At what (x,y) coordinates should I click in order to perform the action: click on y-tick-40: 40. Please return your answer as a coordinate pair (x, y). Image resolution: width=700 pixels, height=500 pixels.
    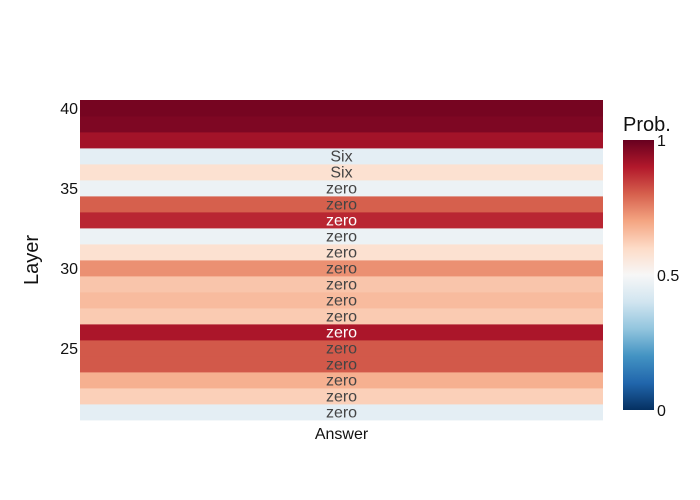
    Looking at the image, I should click on (69, 109).